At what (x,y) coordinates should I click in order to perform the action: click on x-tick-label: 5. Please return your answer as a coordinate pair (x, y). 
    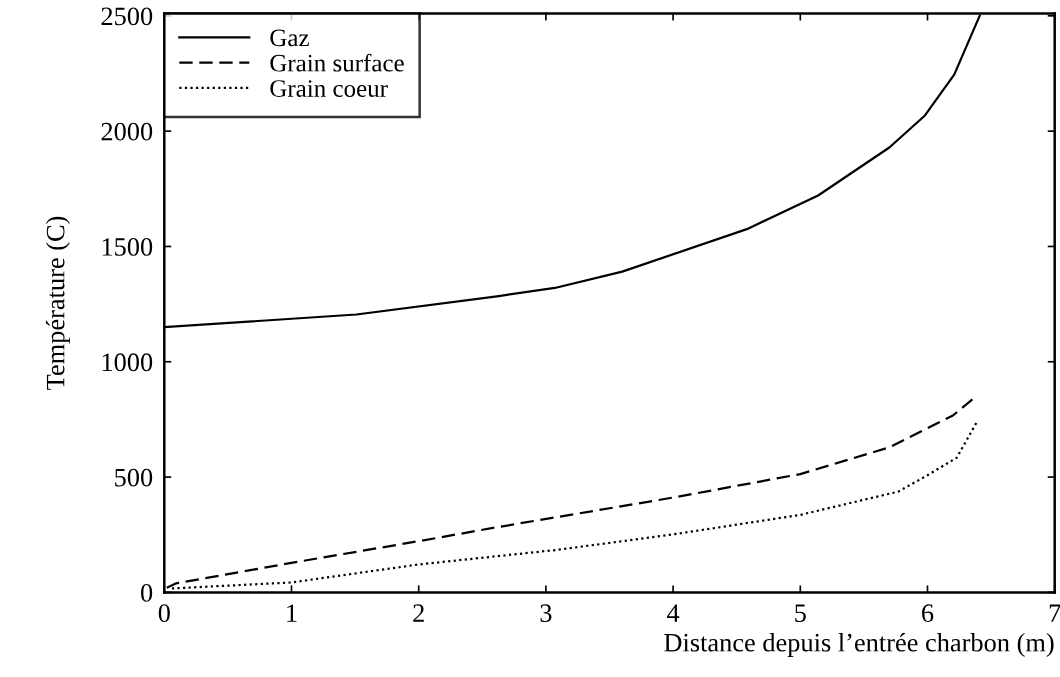
    Looking at the image, I should click on (800, 613).